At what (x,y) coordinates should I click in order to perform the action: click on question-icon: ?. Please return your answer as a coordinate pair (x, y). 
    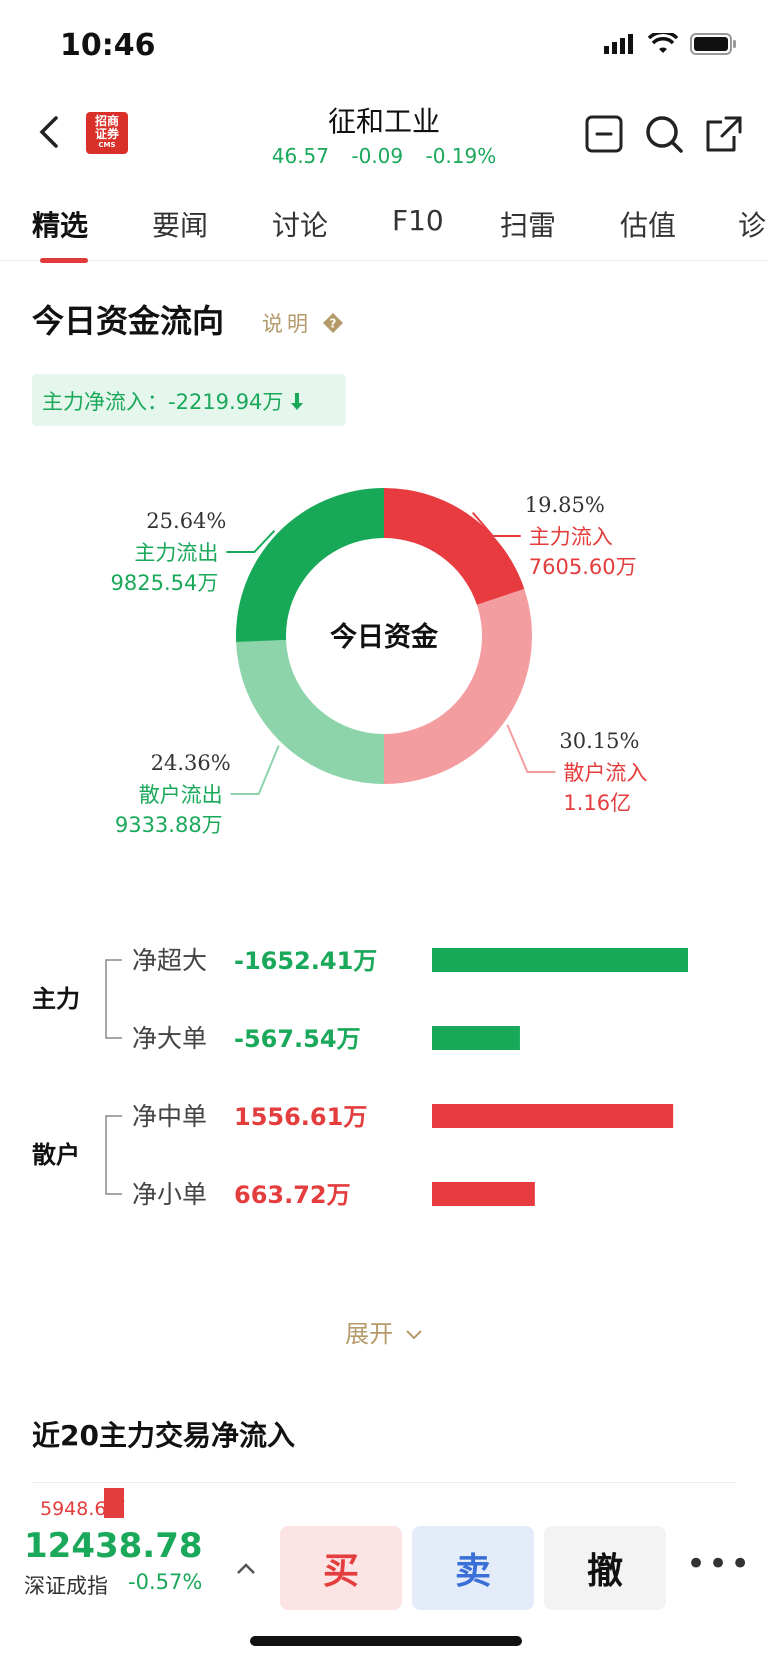
    Looking at the image, I should click on (333, 323).